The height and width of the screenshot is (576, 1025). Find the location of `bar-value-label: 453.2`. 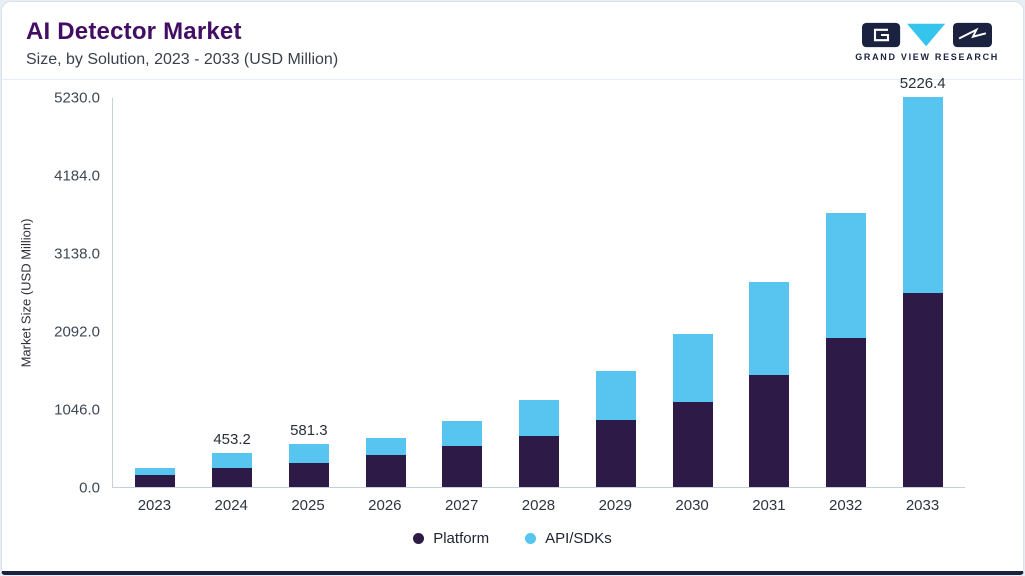

bar-value-label: 453.2 is located at coordinates (232, 440).